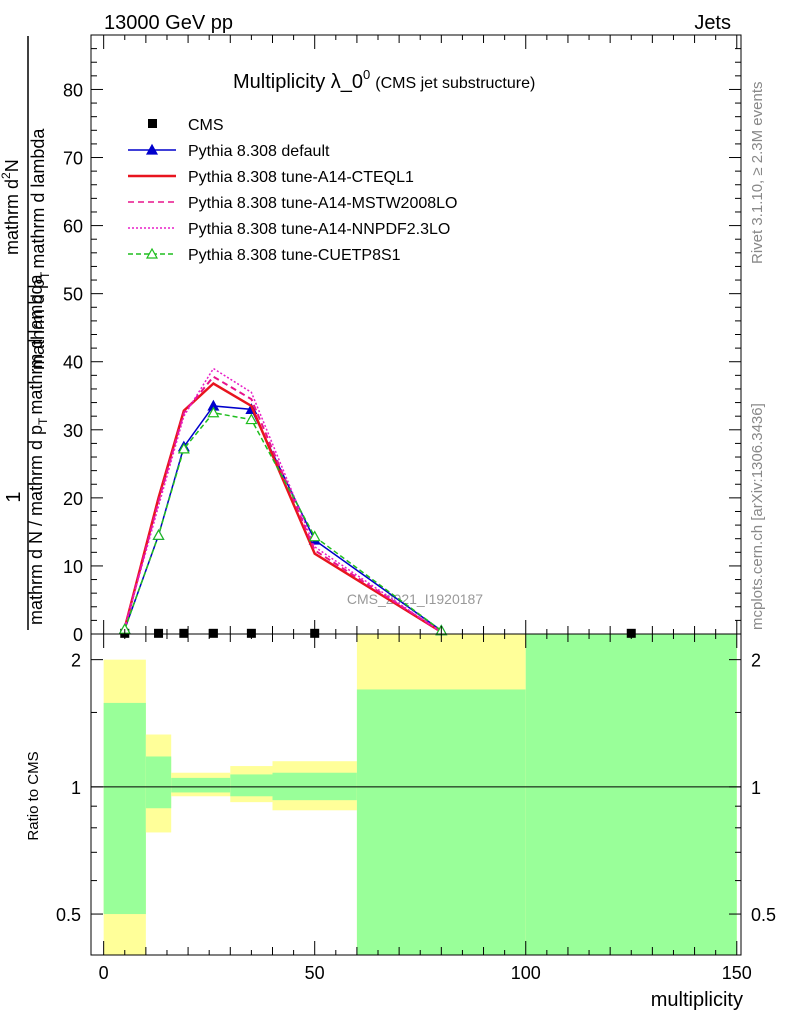  I want to click on ratio-ytick-label: 2, so click(76, 661).